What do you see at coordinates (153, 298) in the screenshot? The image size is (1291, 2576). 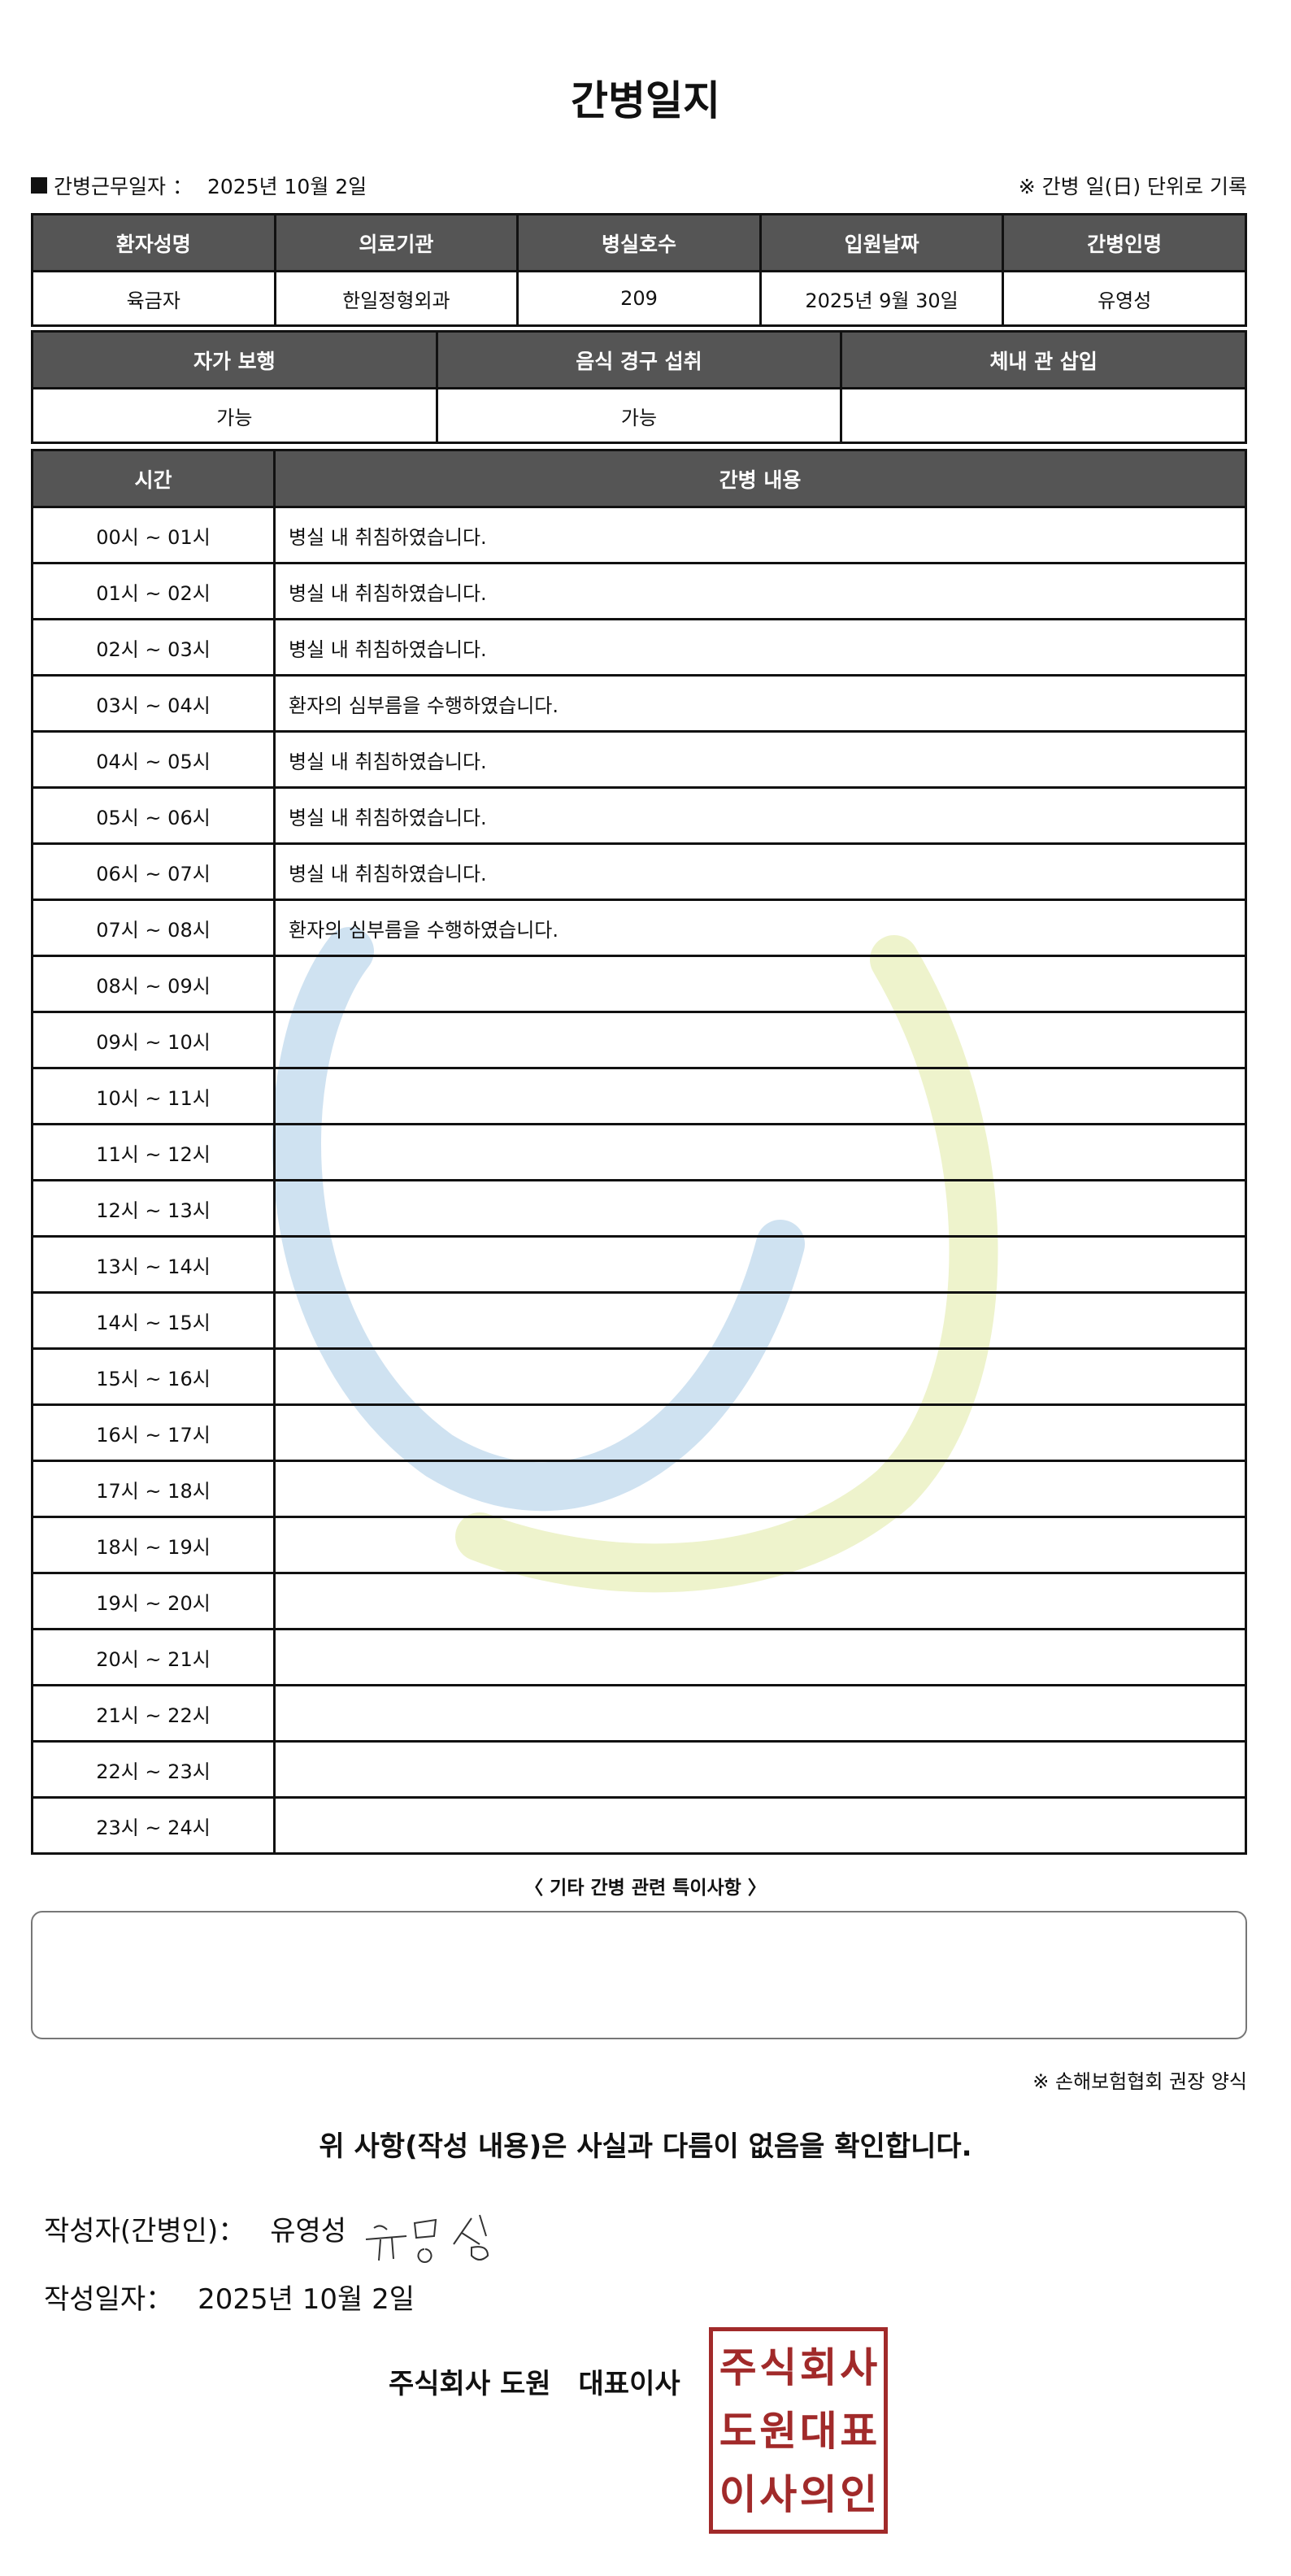 I see `patient-name: 육금자` at bounding box center [153, 298].